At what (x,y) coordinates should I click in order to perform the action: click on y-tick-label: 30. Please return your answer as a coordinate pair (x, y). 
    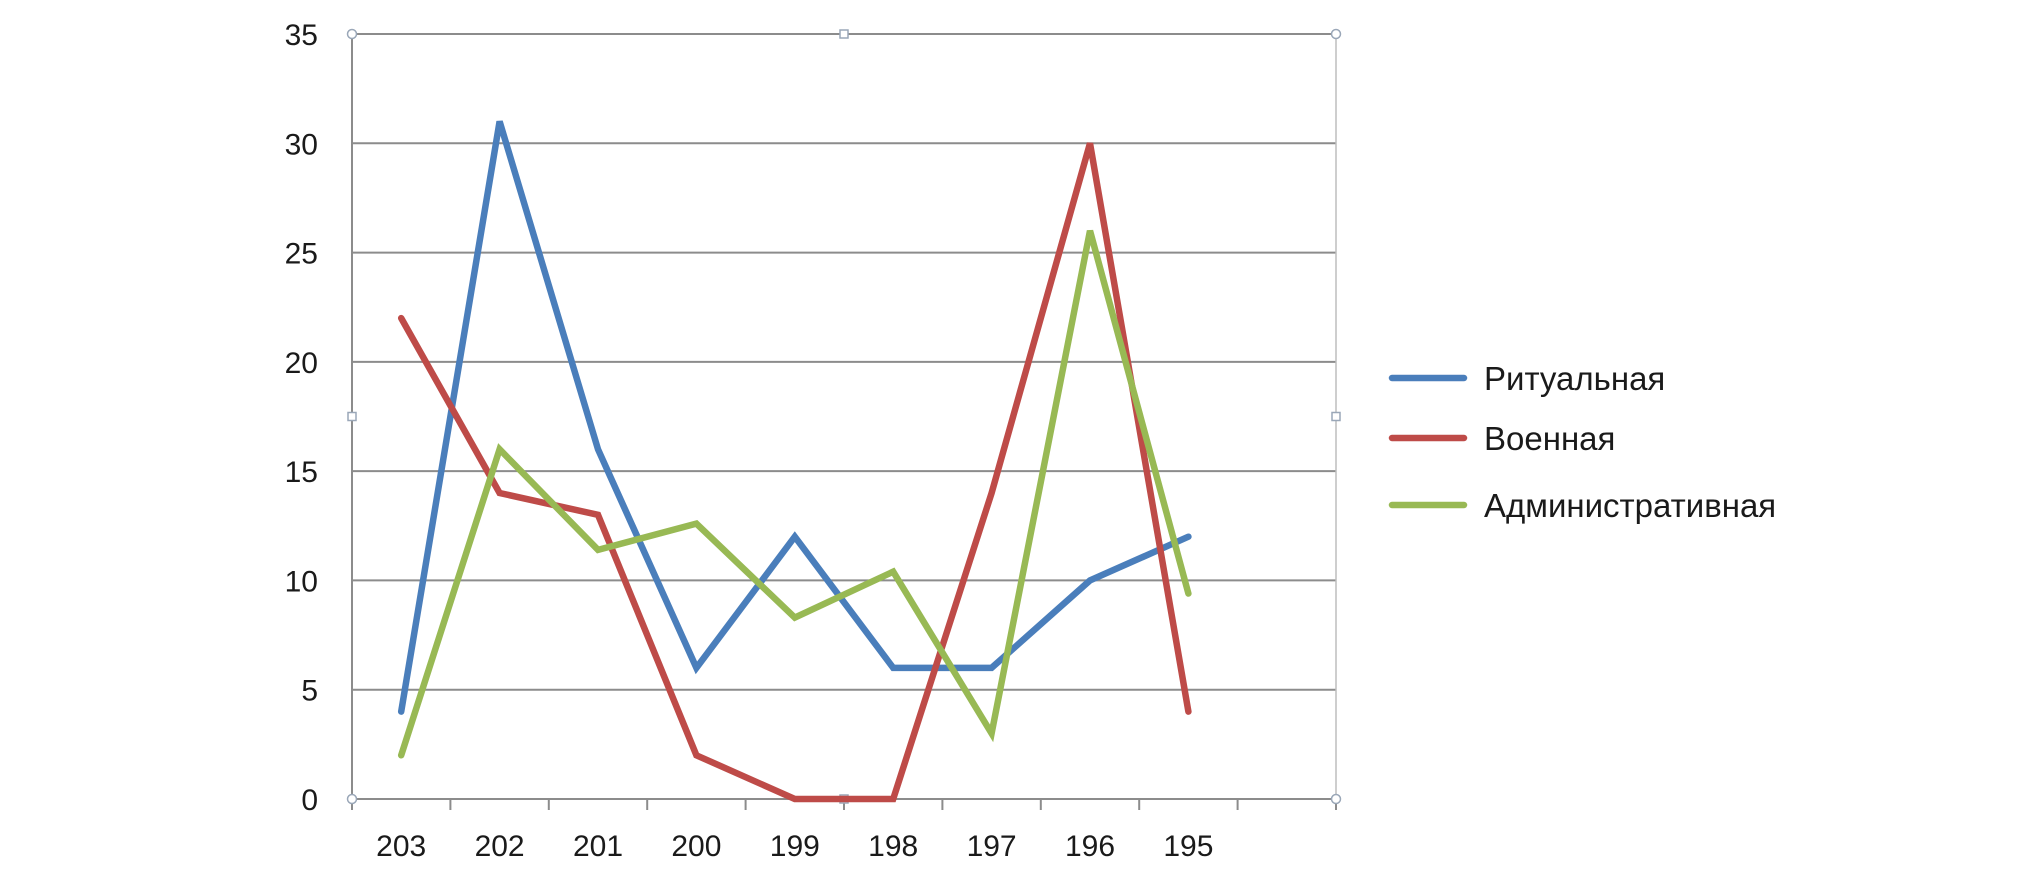
    Looking at the image, I should click on (301, 144).